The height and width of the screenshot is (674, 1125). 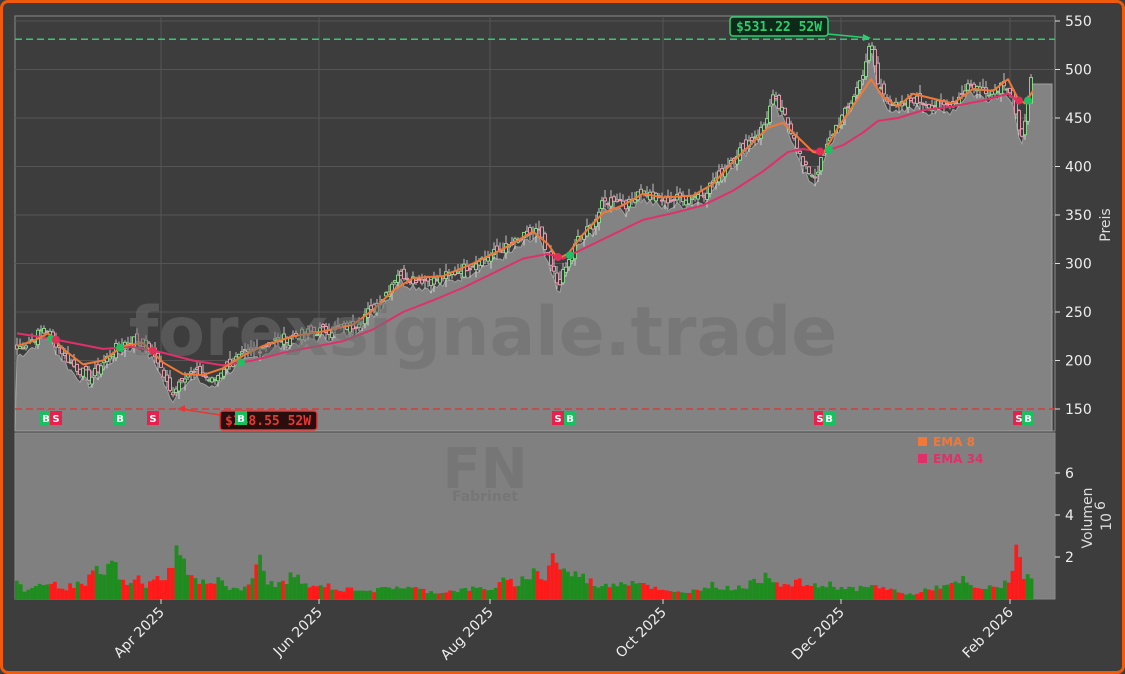 What do you see at coordinates (954, 442) in the screenshot?
I see `legend-ema8: EMA 8` at bounding box center [954, 442].